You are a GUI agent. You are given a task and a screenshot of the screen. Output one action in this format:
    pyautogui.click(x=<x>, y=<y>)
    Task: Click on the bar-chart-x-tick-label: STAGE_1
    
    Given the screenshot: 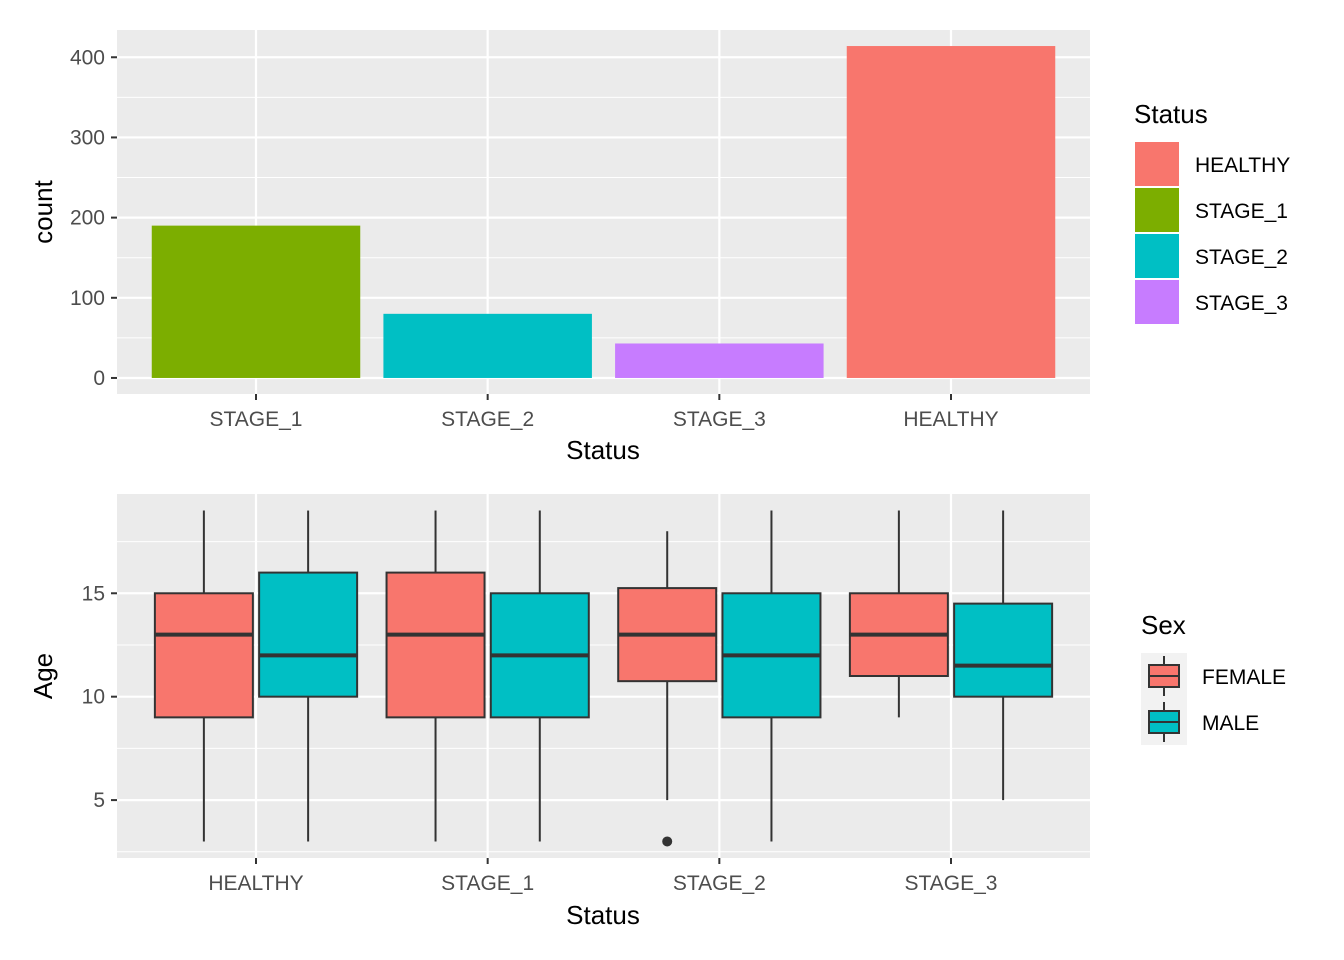 What is the action you would take?
    pyautogui.click(x=256, y=419)
    